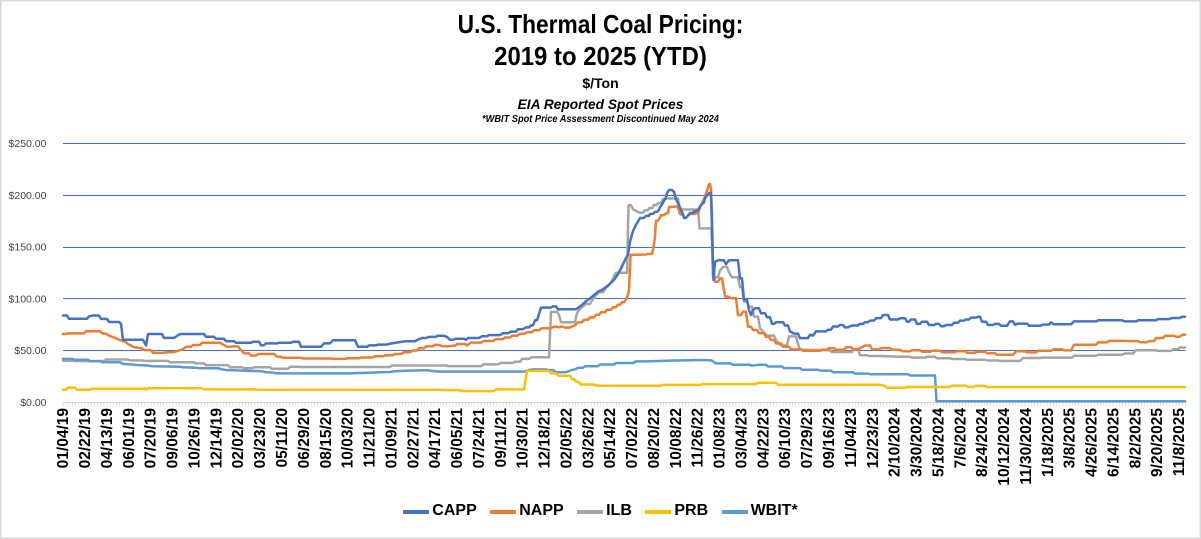 This screenshot has height=539, width=1201. I want to click on svg-text: 10/12/2024, so click(1004, 447).